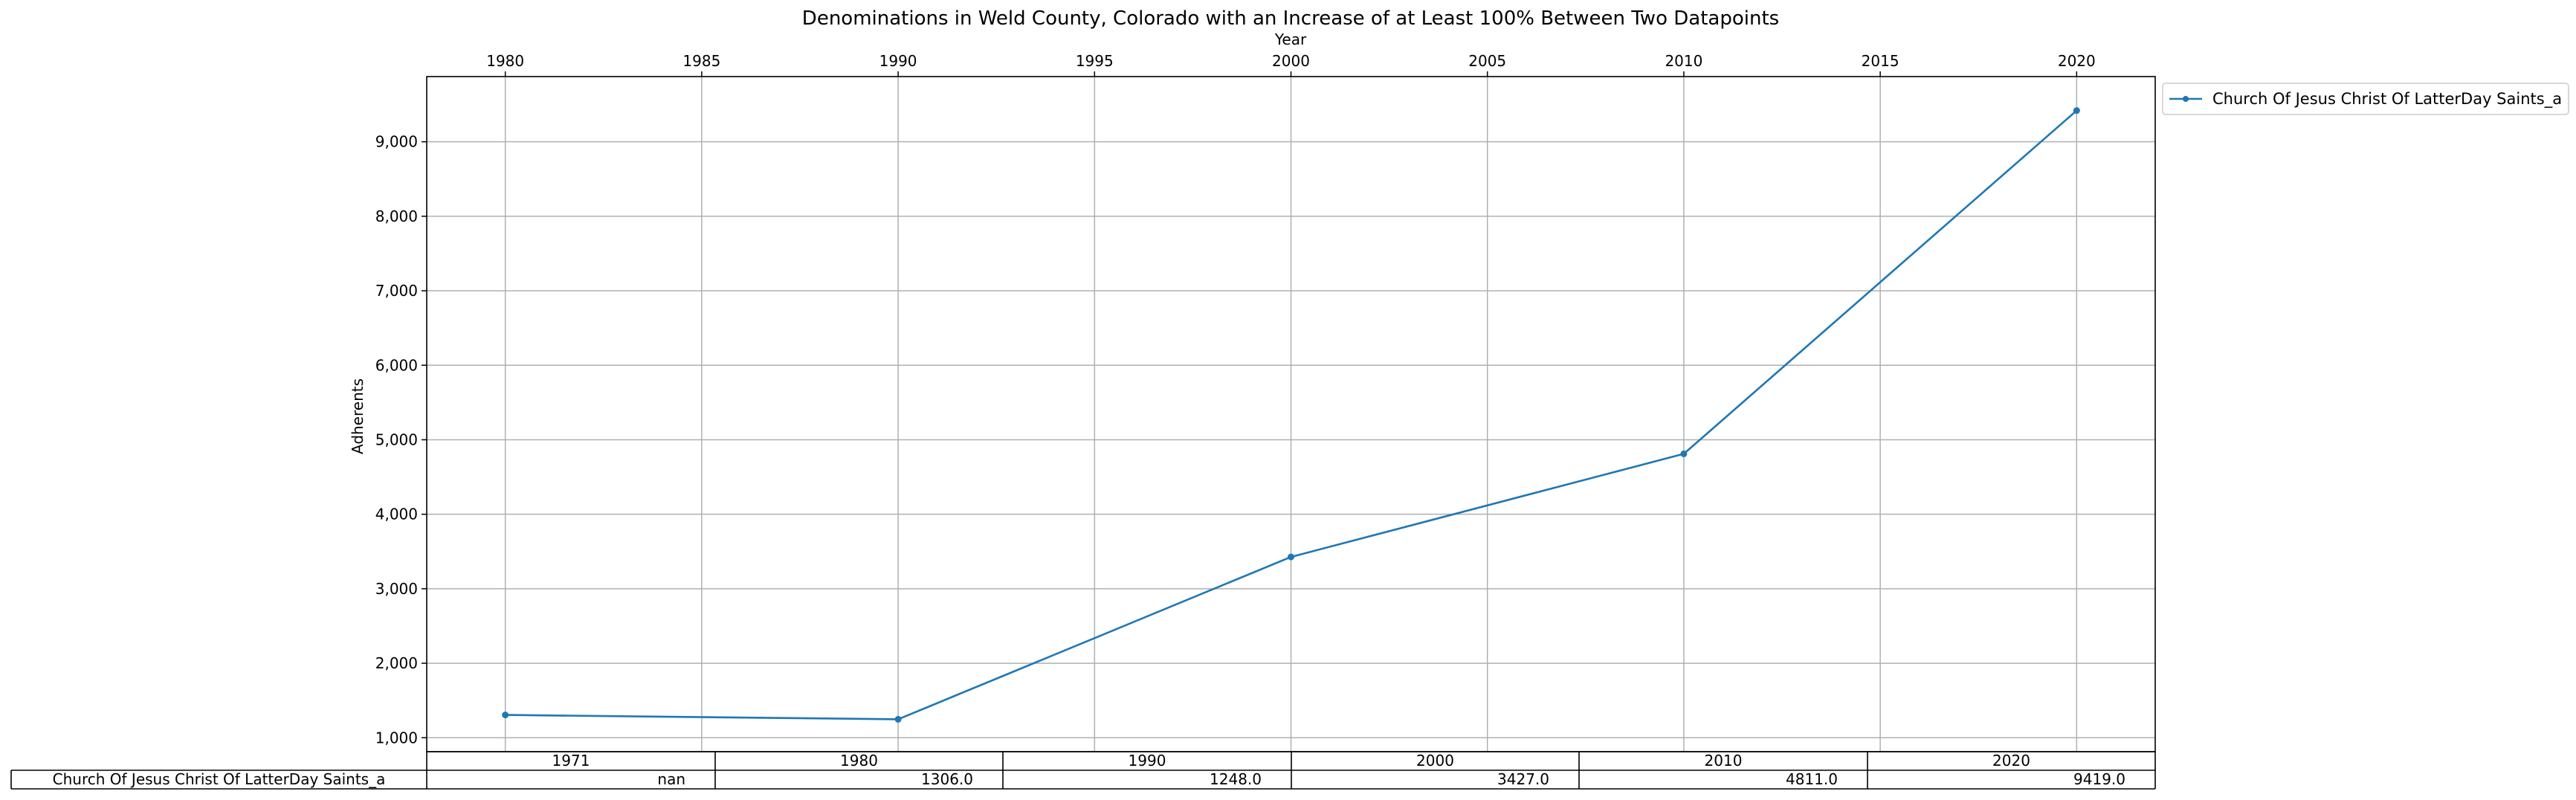 Image resolution: width=2576 pixels, height=800 pixels. Describe the element at coordinates (898, 61) in the screenshot. I see `x-tick-label: 1990` at that location.